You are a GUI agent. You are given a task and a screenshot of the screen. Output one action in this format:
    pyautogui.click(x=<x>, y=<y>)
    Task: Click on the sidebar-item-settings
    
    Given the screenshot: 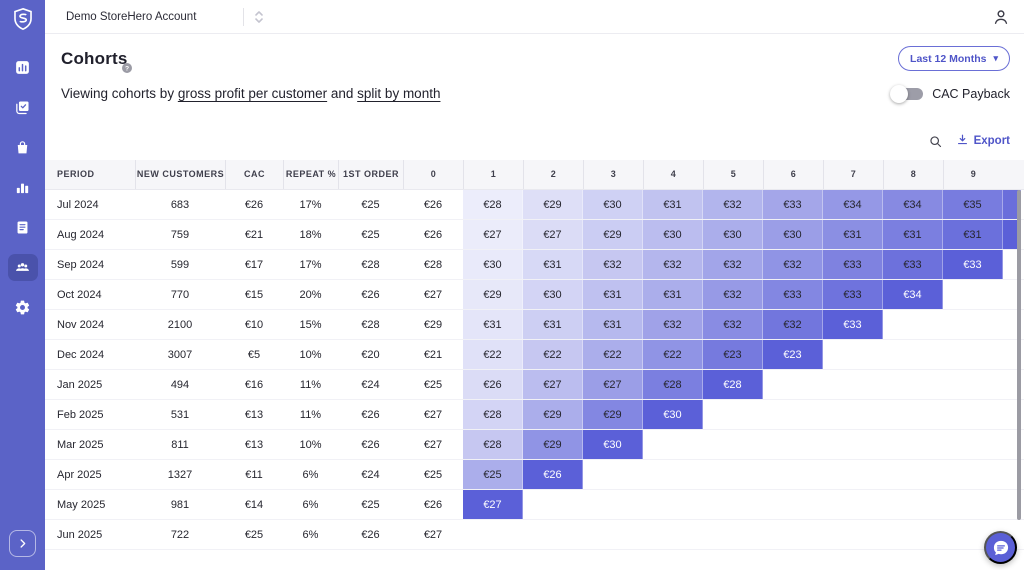 What is the action you would take?
    pyautogui.click(x=23, y=307)
    